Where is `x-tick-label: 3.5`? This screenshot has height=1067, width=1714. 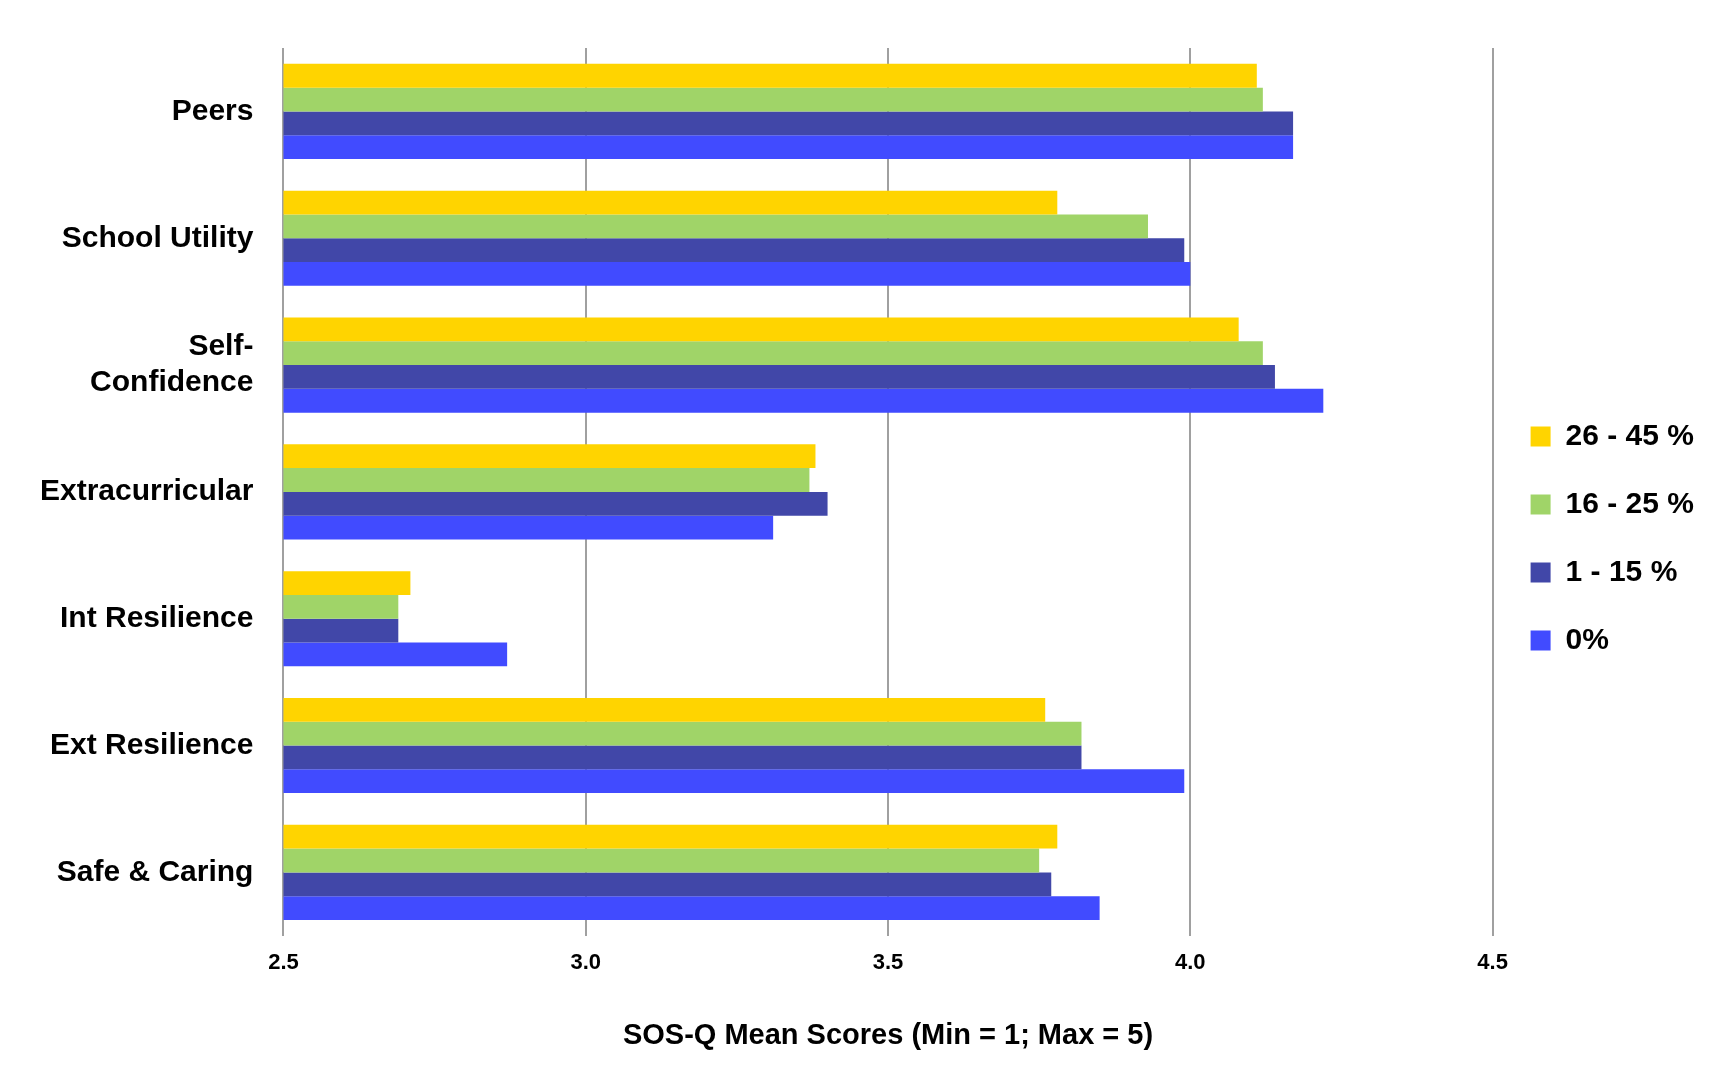
x-tick-label: 3.5 is located at coordinates (888, 962).